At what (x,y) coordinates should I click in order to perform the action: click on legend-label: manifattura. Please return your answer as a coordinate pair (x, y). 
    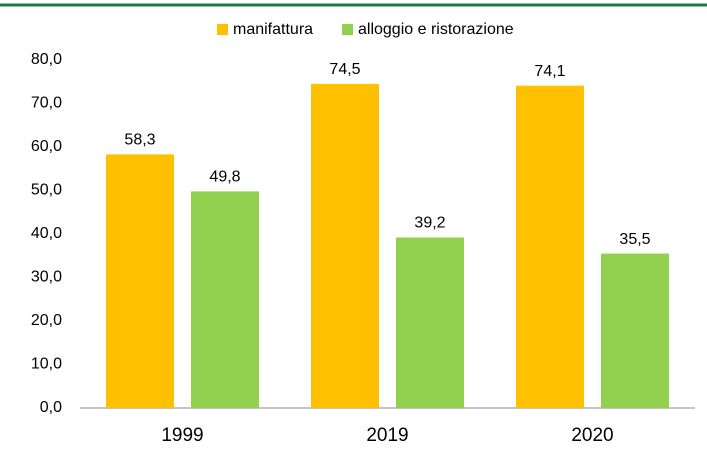
    Looking at the image, I should click on (273, 29).